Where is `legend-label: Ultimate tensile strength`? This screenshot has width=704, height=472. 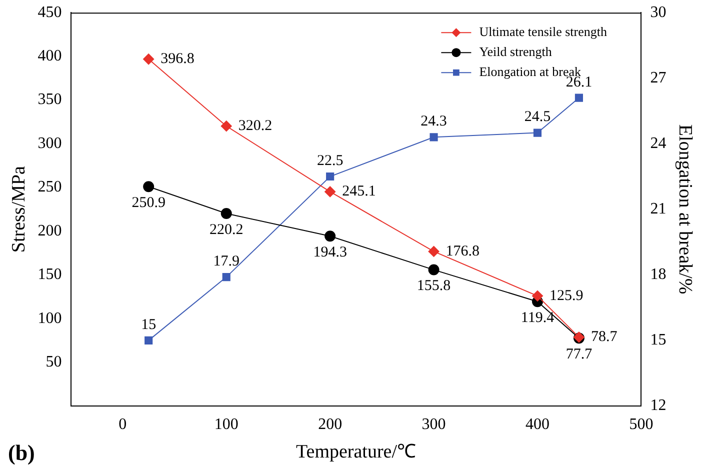
legend-label: Ultimate tensile strength is located at coordinates (543, 32).